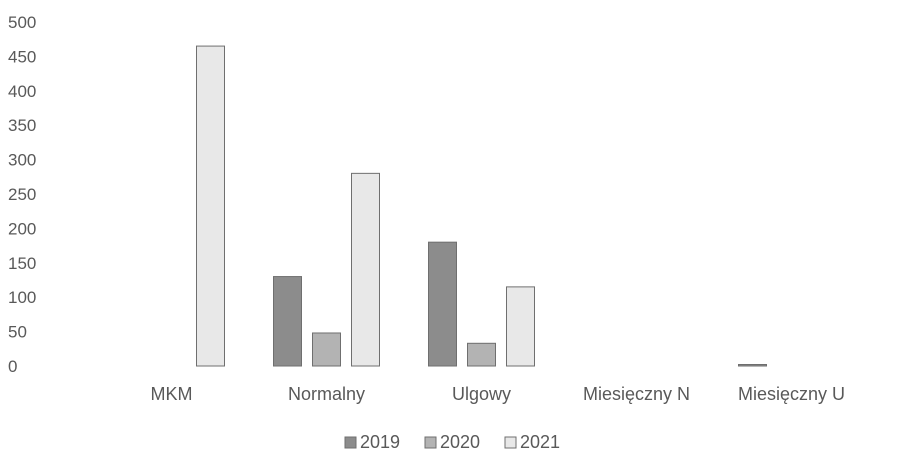  Describe the element at coordinates (510, 442) in the screenshot. I see `legend-swatch-2021` at that location.